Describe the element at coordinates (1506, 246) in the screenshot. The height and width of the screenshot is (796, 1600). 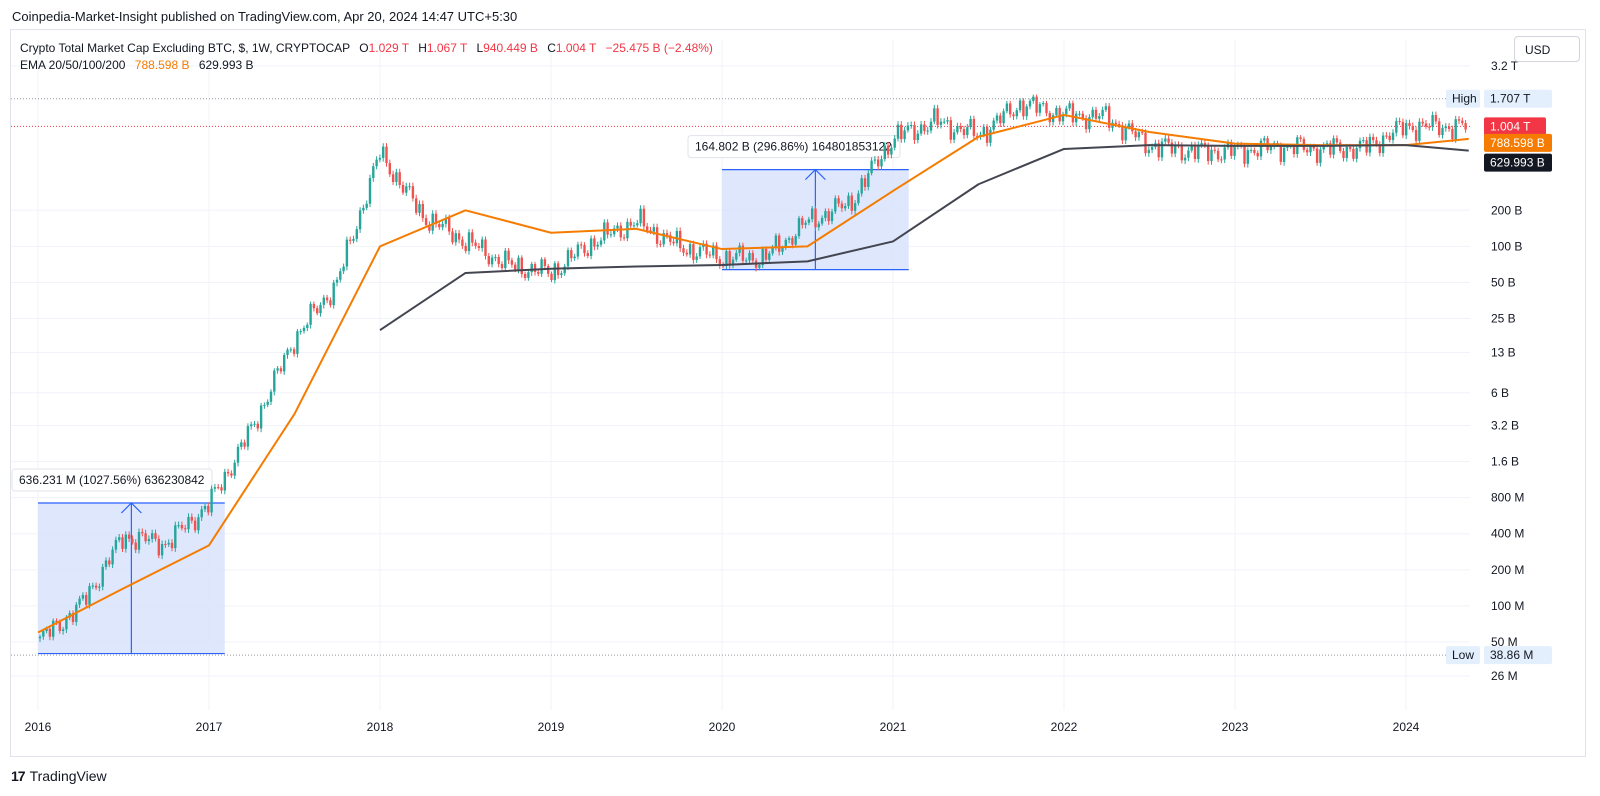
I see `y-tick-label: 100 B` at that location.